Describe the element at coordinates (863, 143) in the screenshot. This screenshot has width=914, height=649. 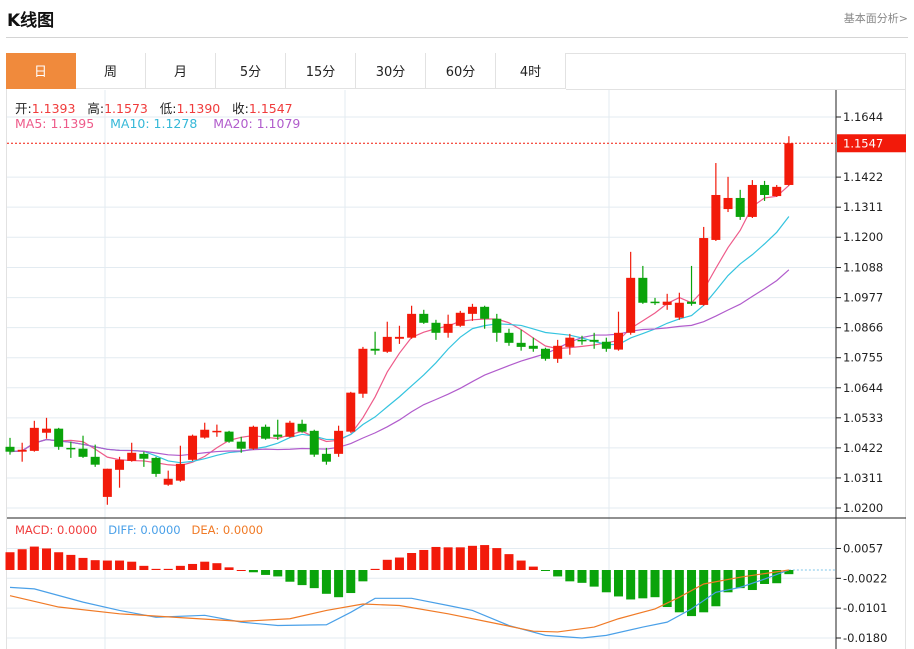
I see `current-price-label: 1.1547` at that location.